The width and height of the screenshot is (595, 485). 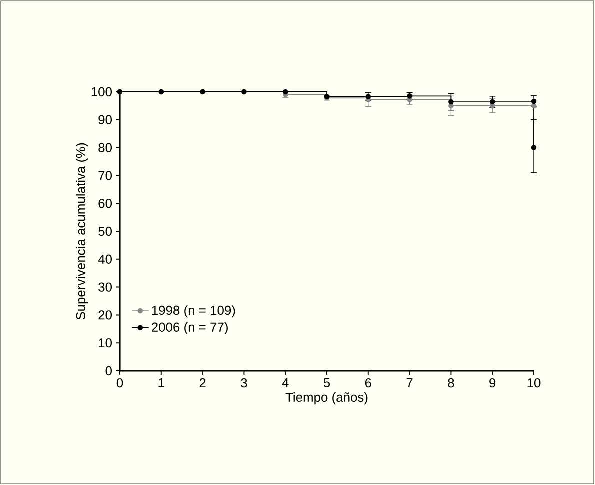 What do you see at coordinates (105, 147) in the screenshot?
I see `y-tick-label: 80` at bounding box center [105, 147].